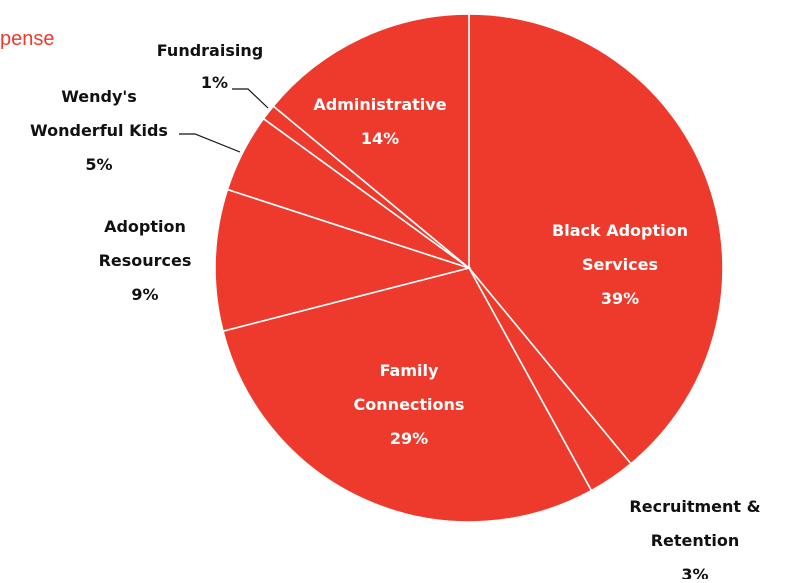 Image resolution: width=790 pixels, height=583 pixels. I want to click on slice-label-recruitment-retention: Recruitment &, so click(694, 506).